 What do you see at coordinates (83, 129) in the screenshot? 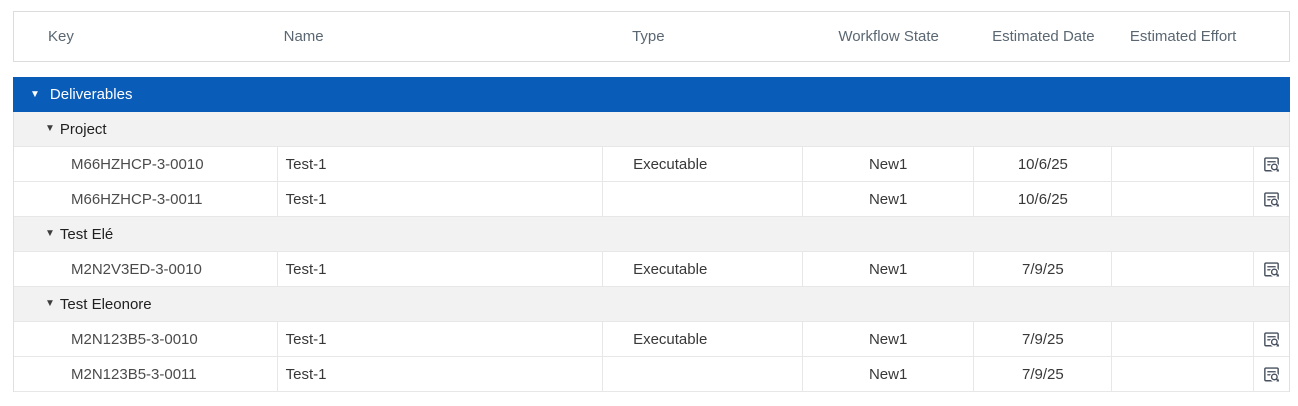
I see `group-row-label: Project` at bounding box center [83, 129].